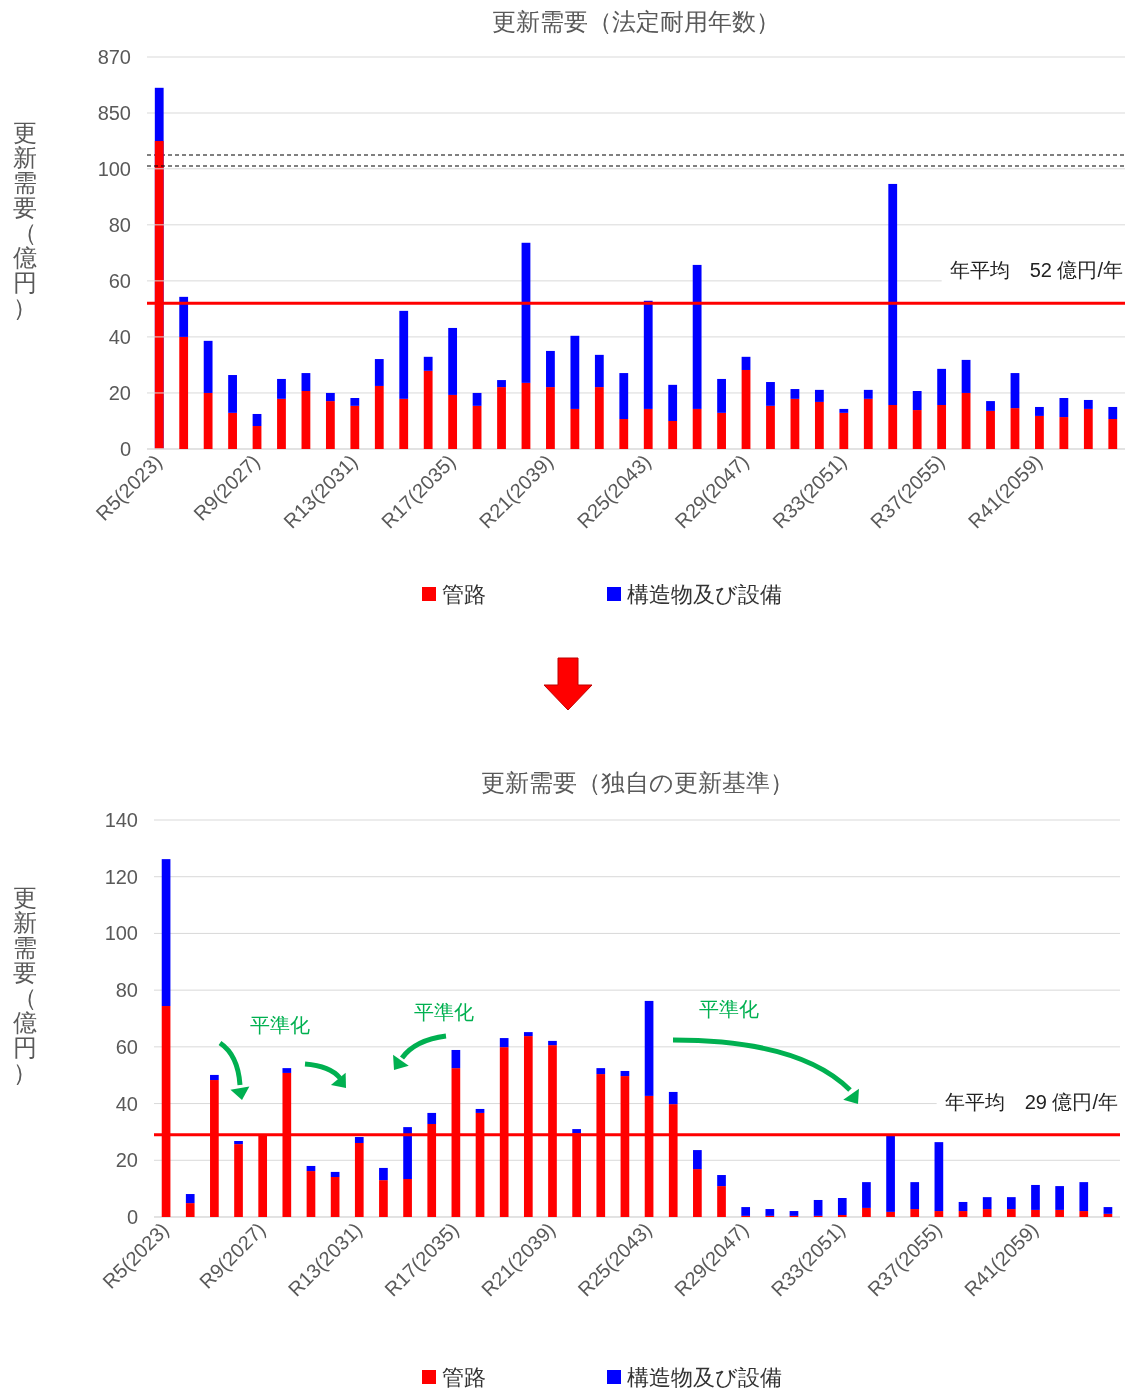 The width and height of the screenshot is (1140, 1390). Describe the element at coordinates (1031, 1101) in the screenshot. I see `ref-line-label: 年平均 29 億円/年` at that location.